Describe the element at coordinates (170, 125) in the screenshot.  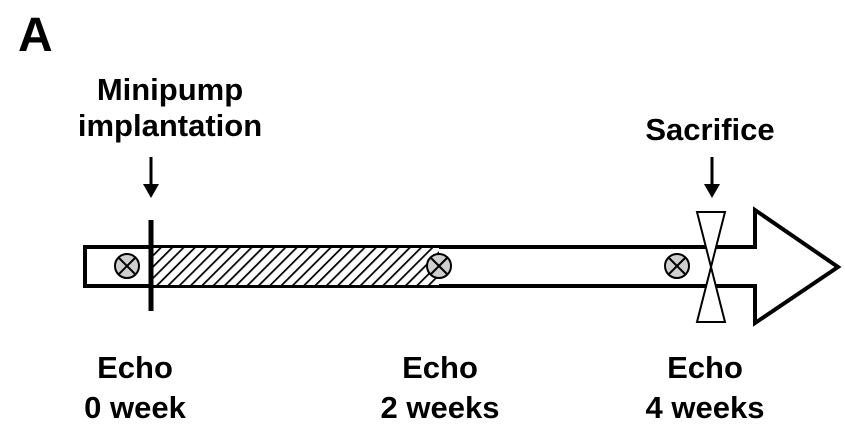
I see `minipump-label-line2: implantation` at that location.